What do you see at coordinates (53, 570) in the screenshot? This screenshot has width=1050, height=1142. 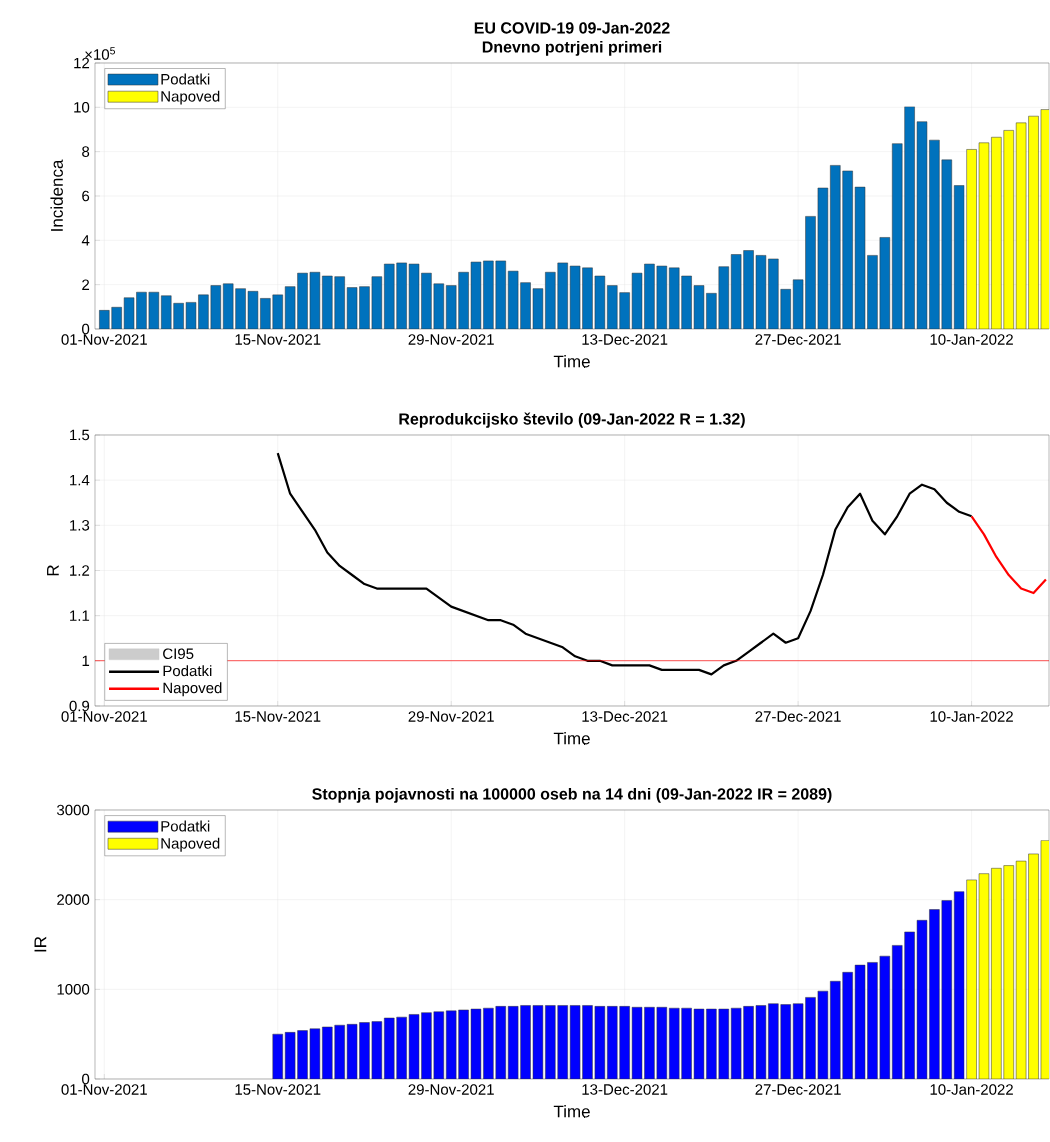 I see `y-axis-title: R` at bounding box center [53, 570].